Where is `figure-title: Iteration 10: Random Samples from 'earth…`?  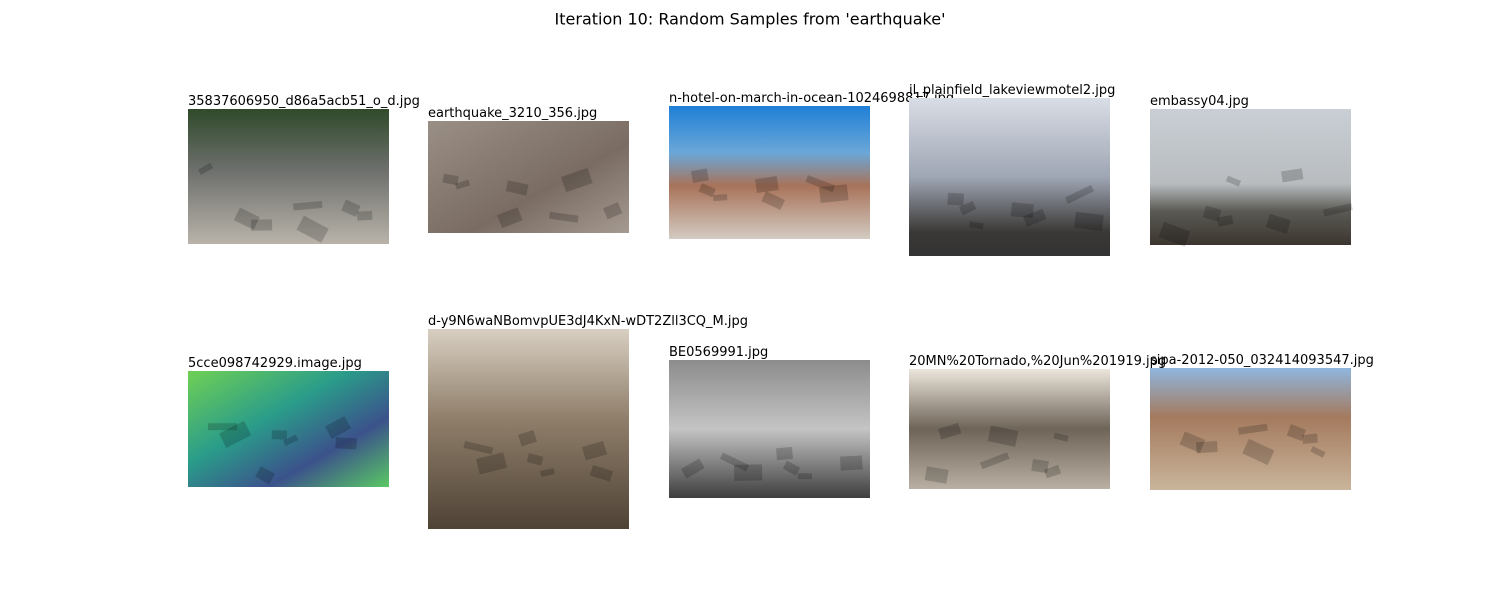 figure-title: Iteration 10: Random Samples from 'earth… is located at coordinates (750, 19).